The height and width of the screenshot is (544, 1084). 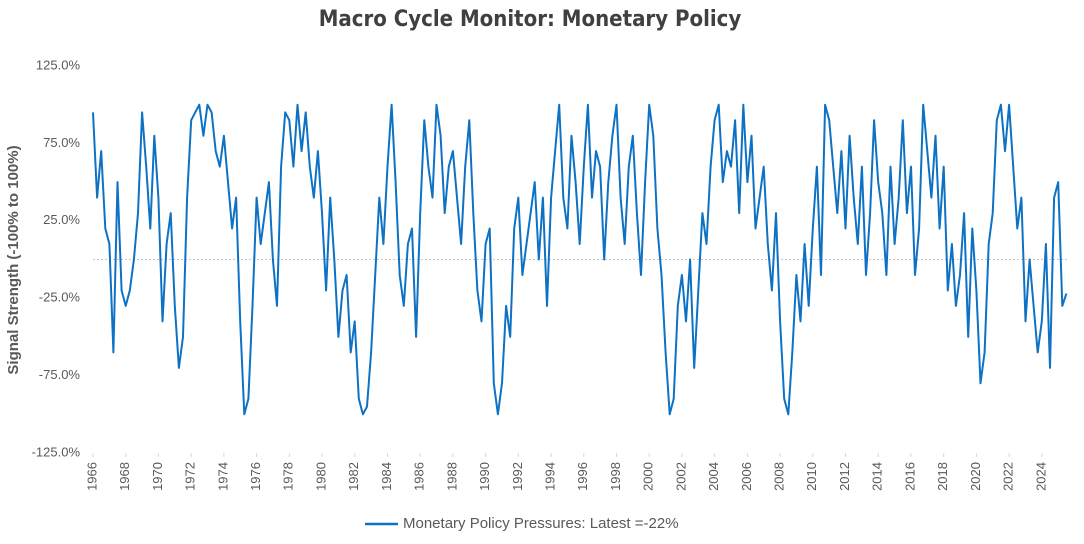 What do you see at coordinates (517, 476) in the screenshot?
I see `x-tick-label: 1992` at bounding box center [517, 476].